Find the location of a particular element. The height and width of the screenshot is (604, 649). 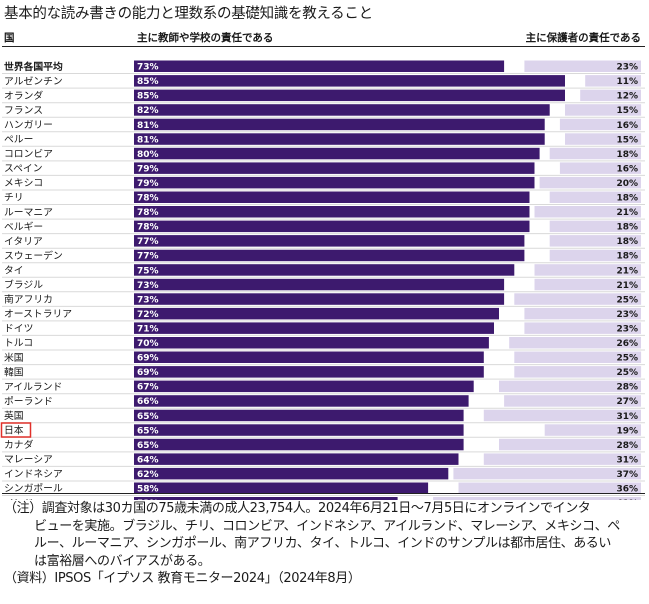

category-label: ハンガリー is located at coordinates (28, 125).